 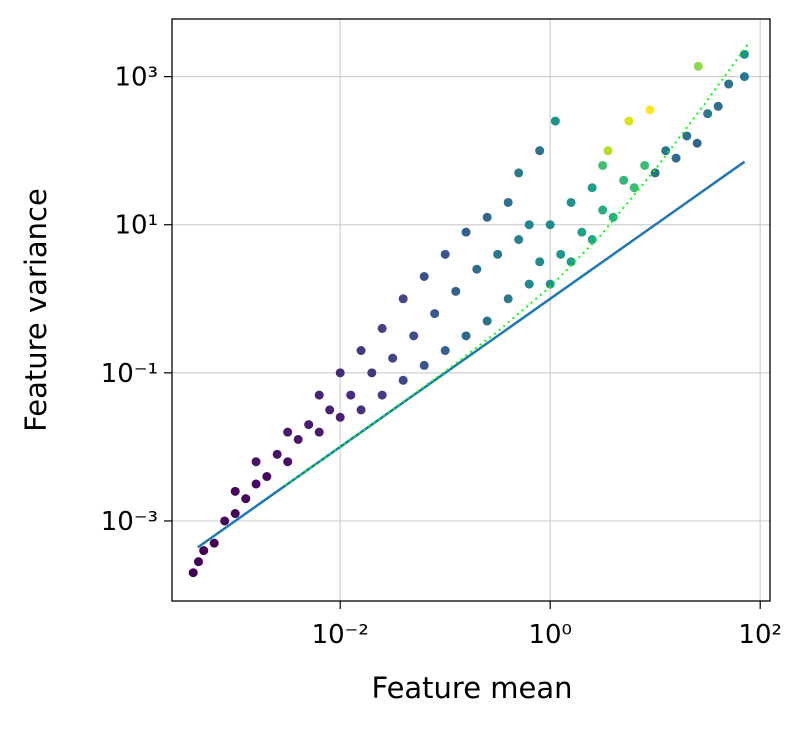 I want to click on y-tick-label: 10¹, so click(x=136, y=226).